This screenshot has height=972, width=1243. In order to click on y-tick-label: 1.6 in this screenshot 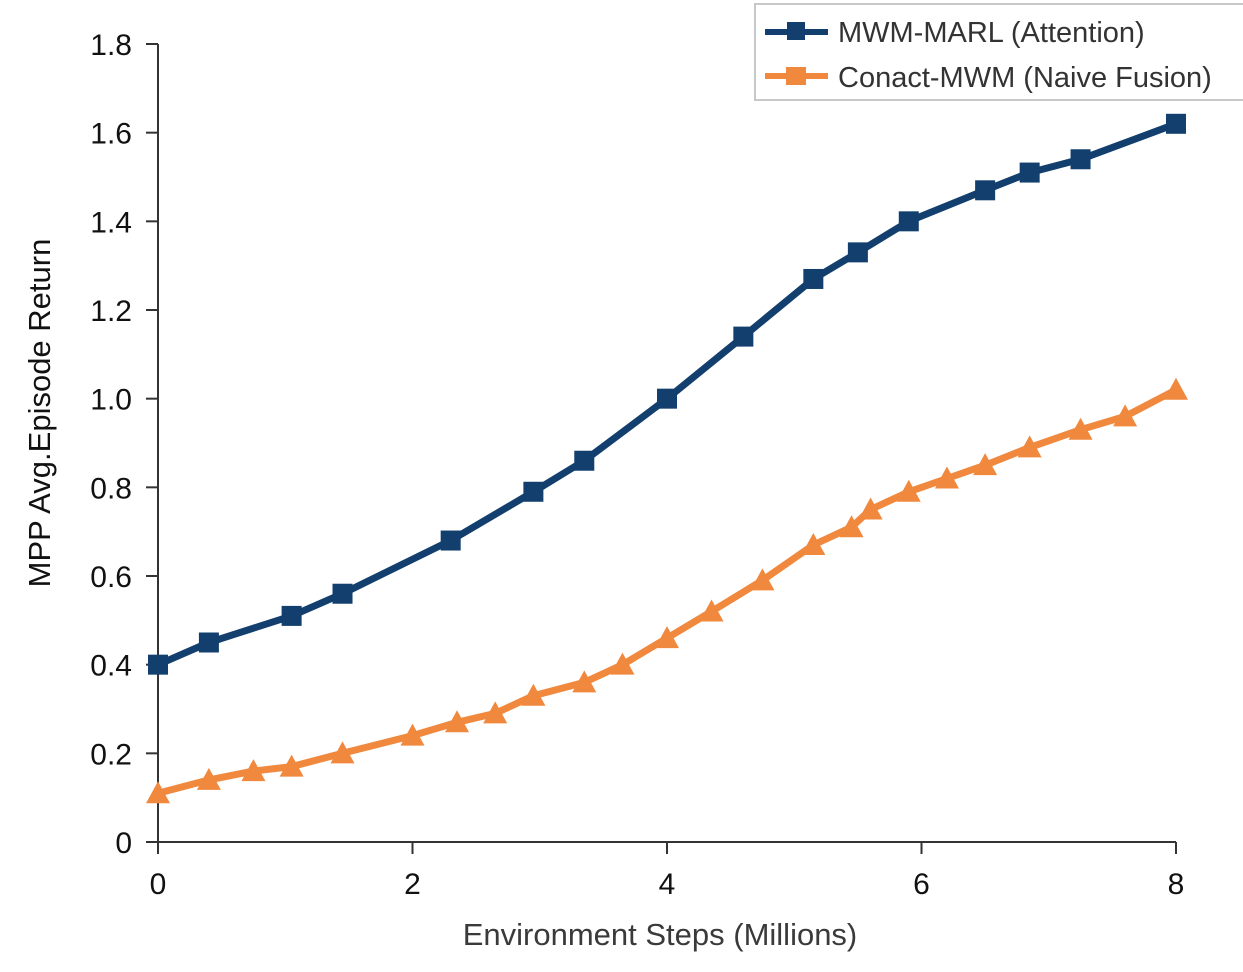, I will do `click(111, 134)`.